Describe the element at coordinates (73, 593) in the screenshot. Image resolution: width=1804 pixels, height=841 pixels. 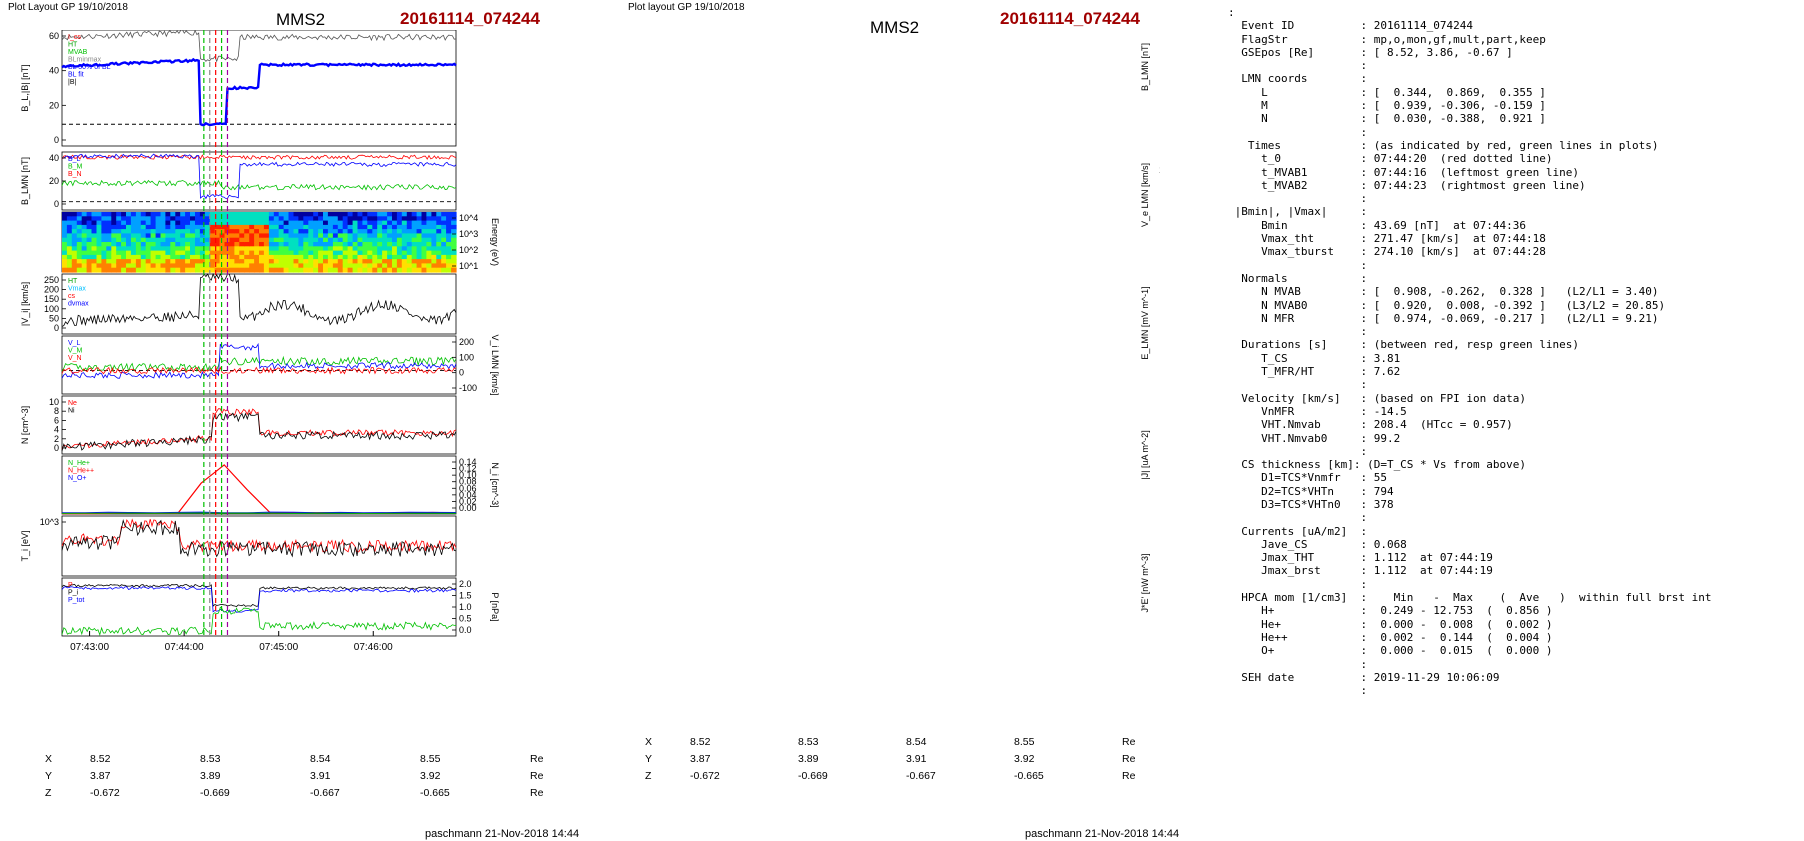
I see `legend-entry: P_i` at that location.